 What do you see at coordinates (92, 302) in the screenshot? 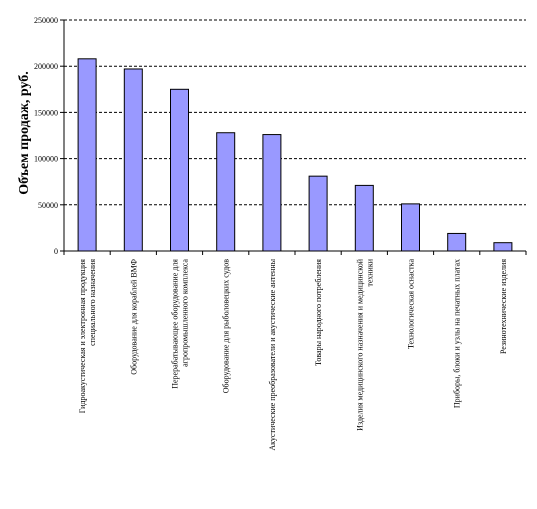
I see `category-label: специального назначения` at bounding box center [92, 302].